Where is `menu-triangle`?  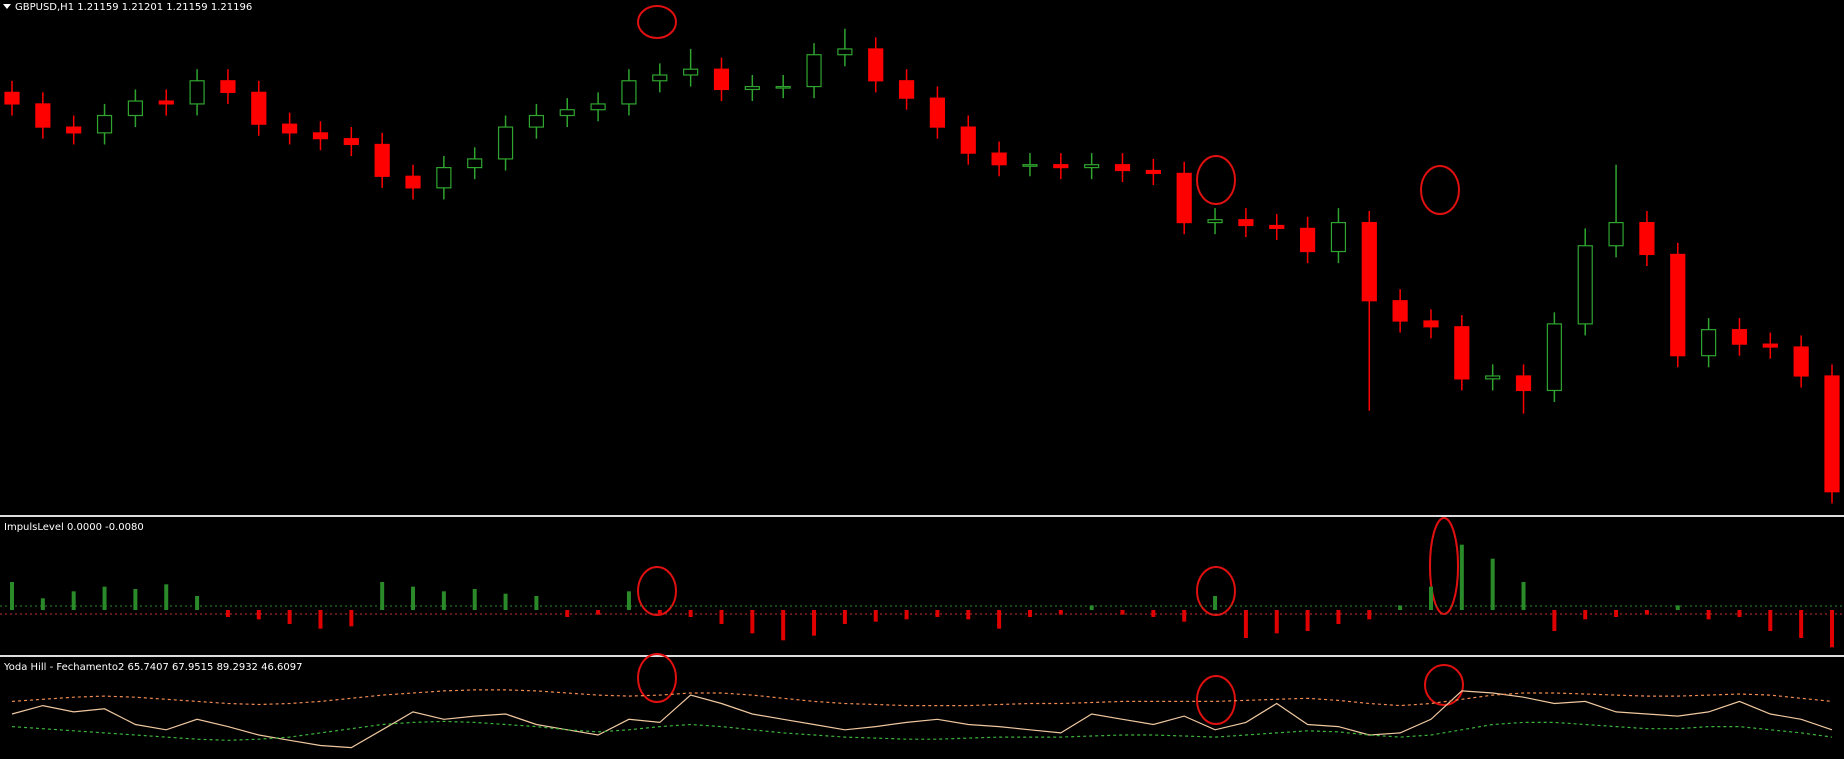
menu-triangle is located at coordinates (7, 6).